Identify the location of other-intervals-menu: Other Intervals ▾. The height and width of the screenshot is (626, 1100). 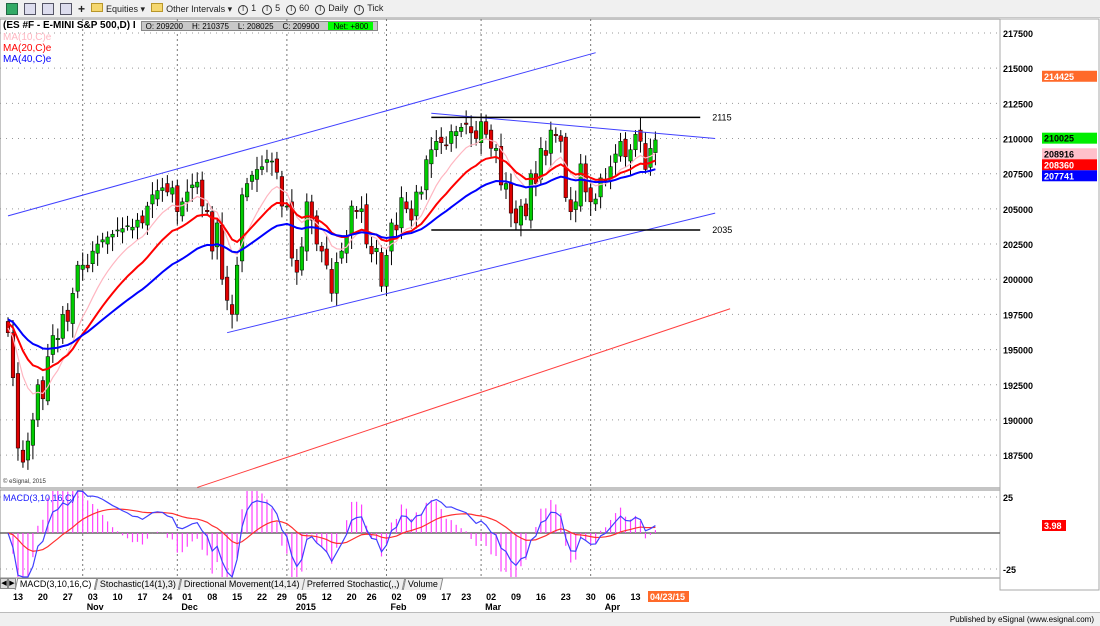
(191, 8).